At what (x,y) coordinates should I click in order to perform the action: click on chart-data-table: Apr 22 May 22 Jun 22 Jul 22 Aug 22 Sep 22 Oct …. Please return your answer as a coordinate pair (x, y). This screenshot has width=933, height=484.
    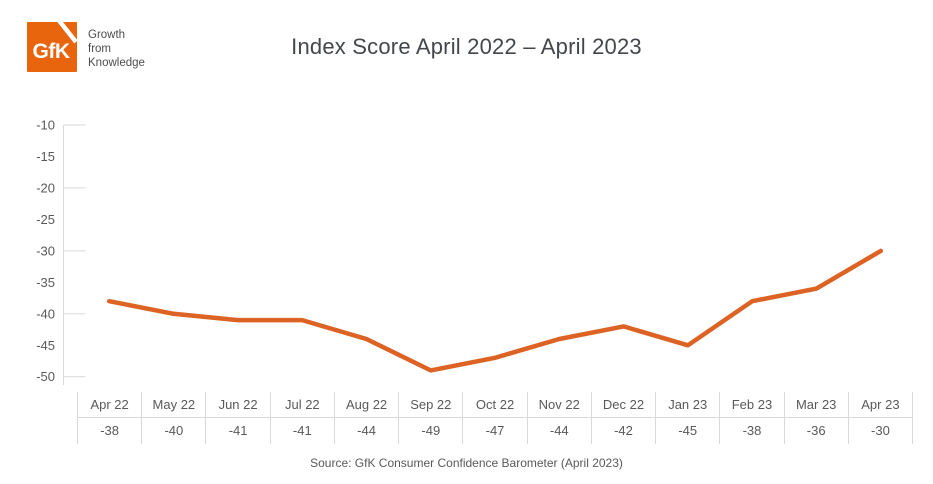
    Looking at the image, I should click on (495, 418).